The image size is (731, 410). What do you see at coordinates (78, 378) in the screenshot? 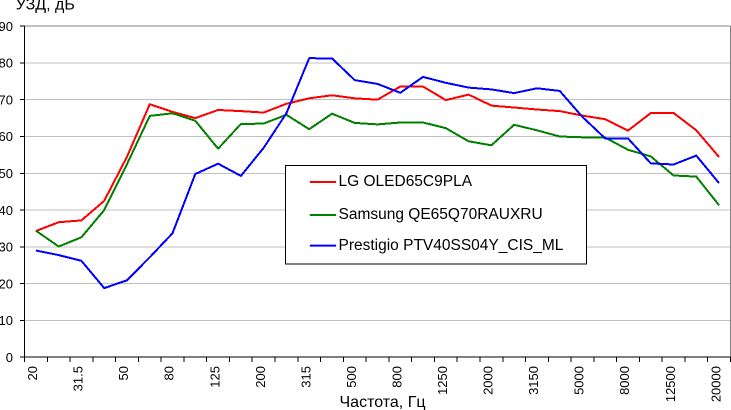
I see `svg-text: 31.5` at bounding box center [78, 378].